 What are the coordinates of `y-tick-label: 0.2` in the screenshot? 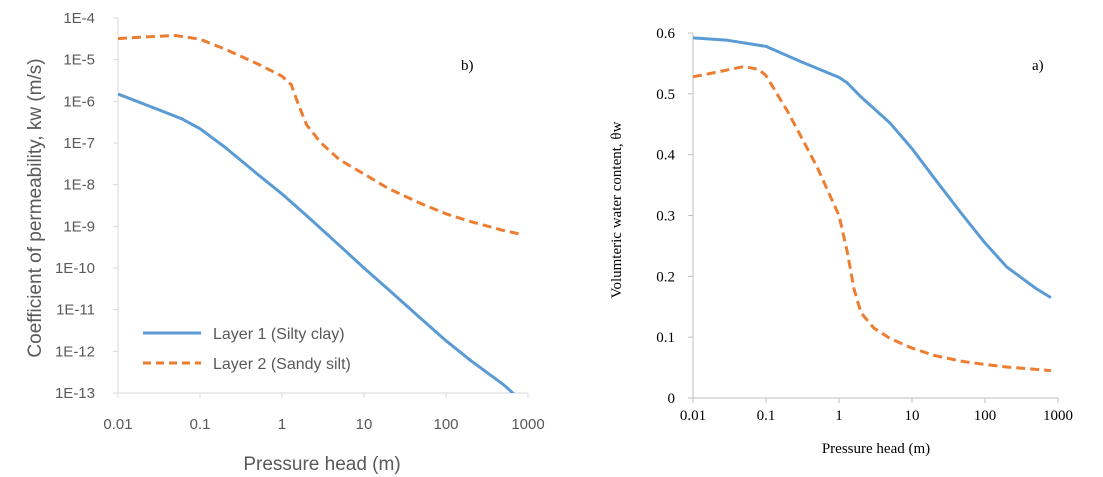 It's located at (665, 277).